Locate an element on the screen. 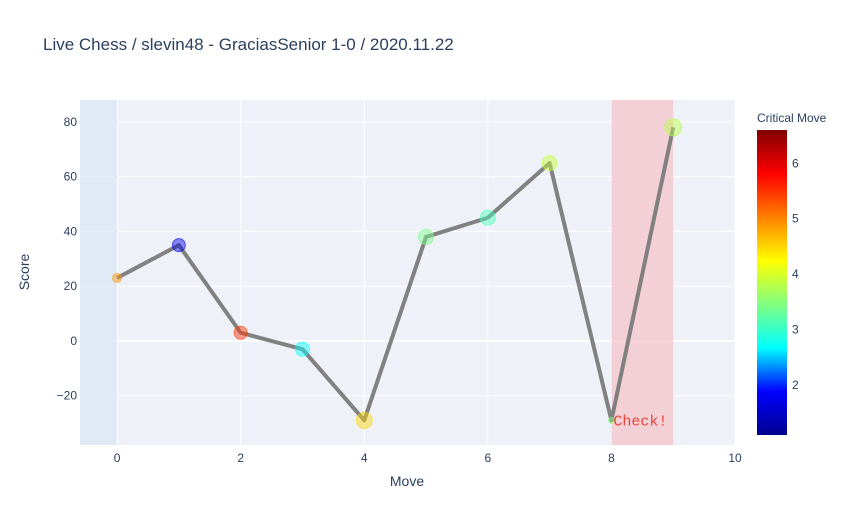  colorbar-tick-label: 2 is located at coordinates (795, 385).